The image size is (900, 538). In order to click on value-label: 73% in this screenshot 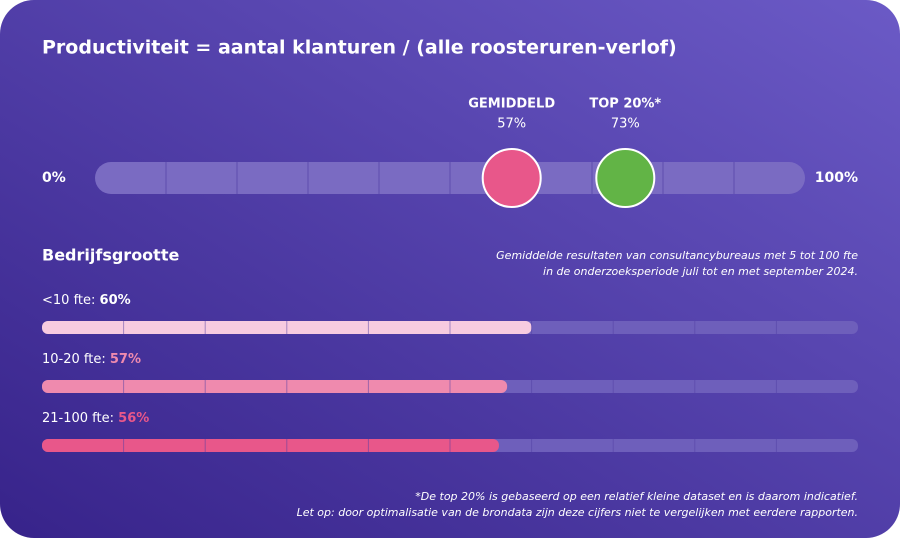, I will do `click(625, 124)`.